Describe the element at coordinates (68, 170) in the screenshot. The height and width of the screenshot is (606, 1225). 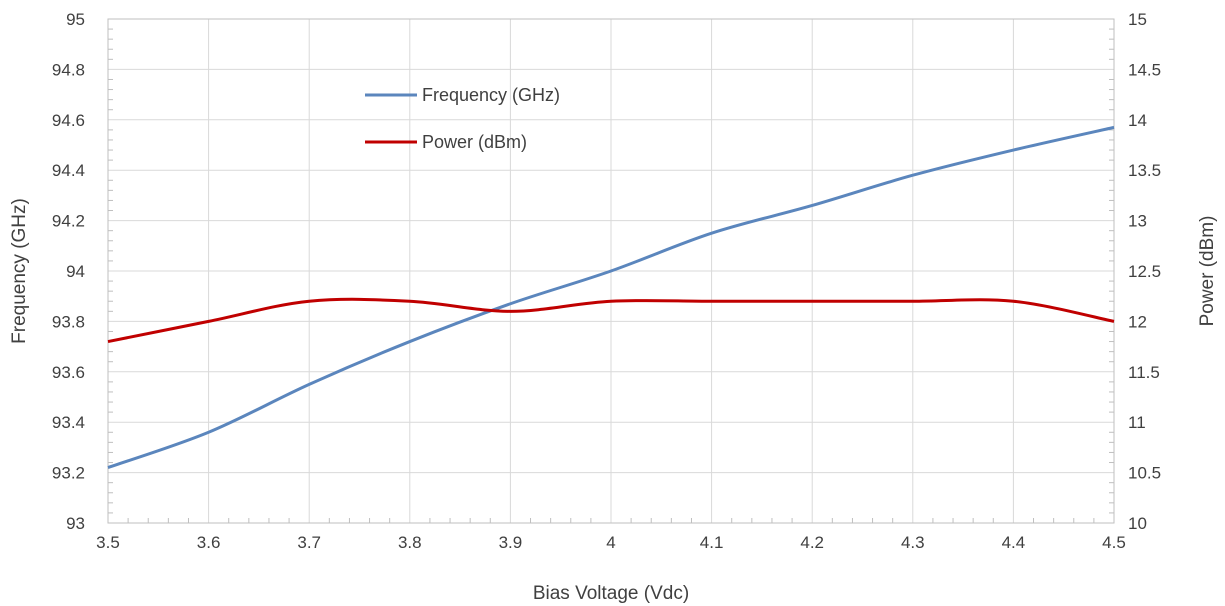
I see `y-tick-label: 94.4` at that location.